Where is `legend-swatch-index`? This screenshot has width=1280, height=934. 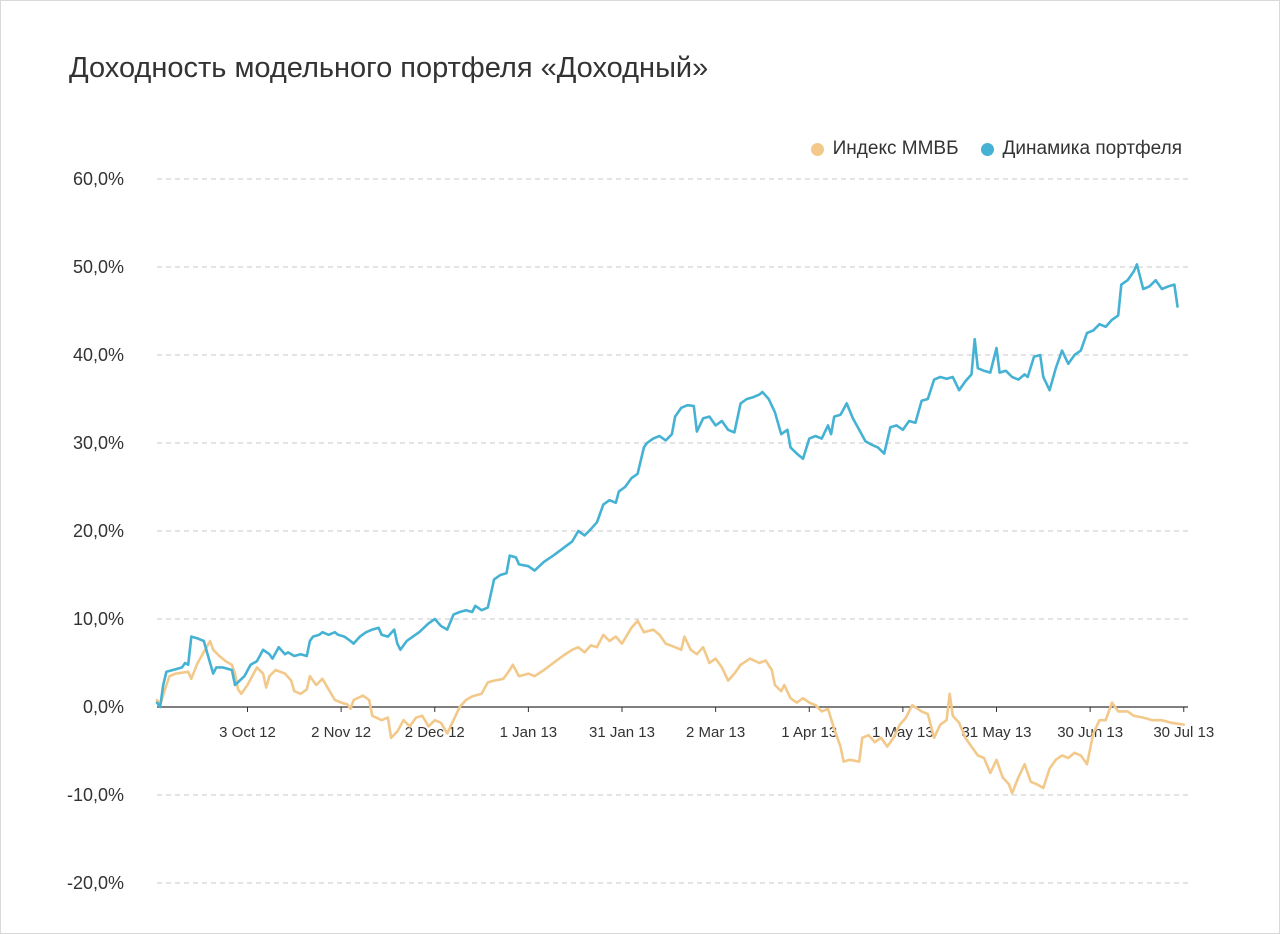 legend-swatch-index is located at coordinates (817, 149).